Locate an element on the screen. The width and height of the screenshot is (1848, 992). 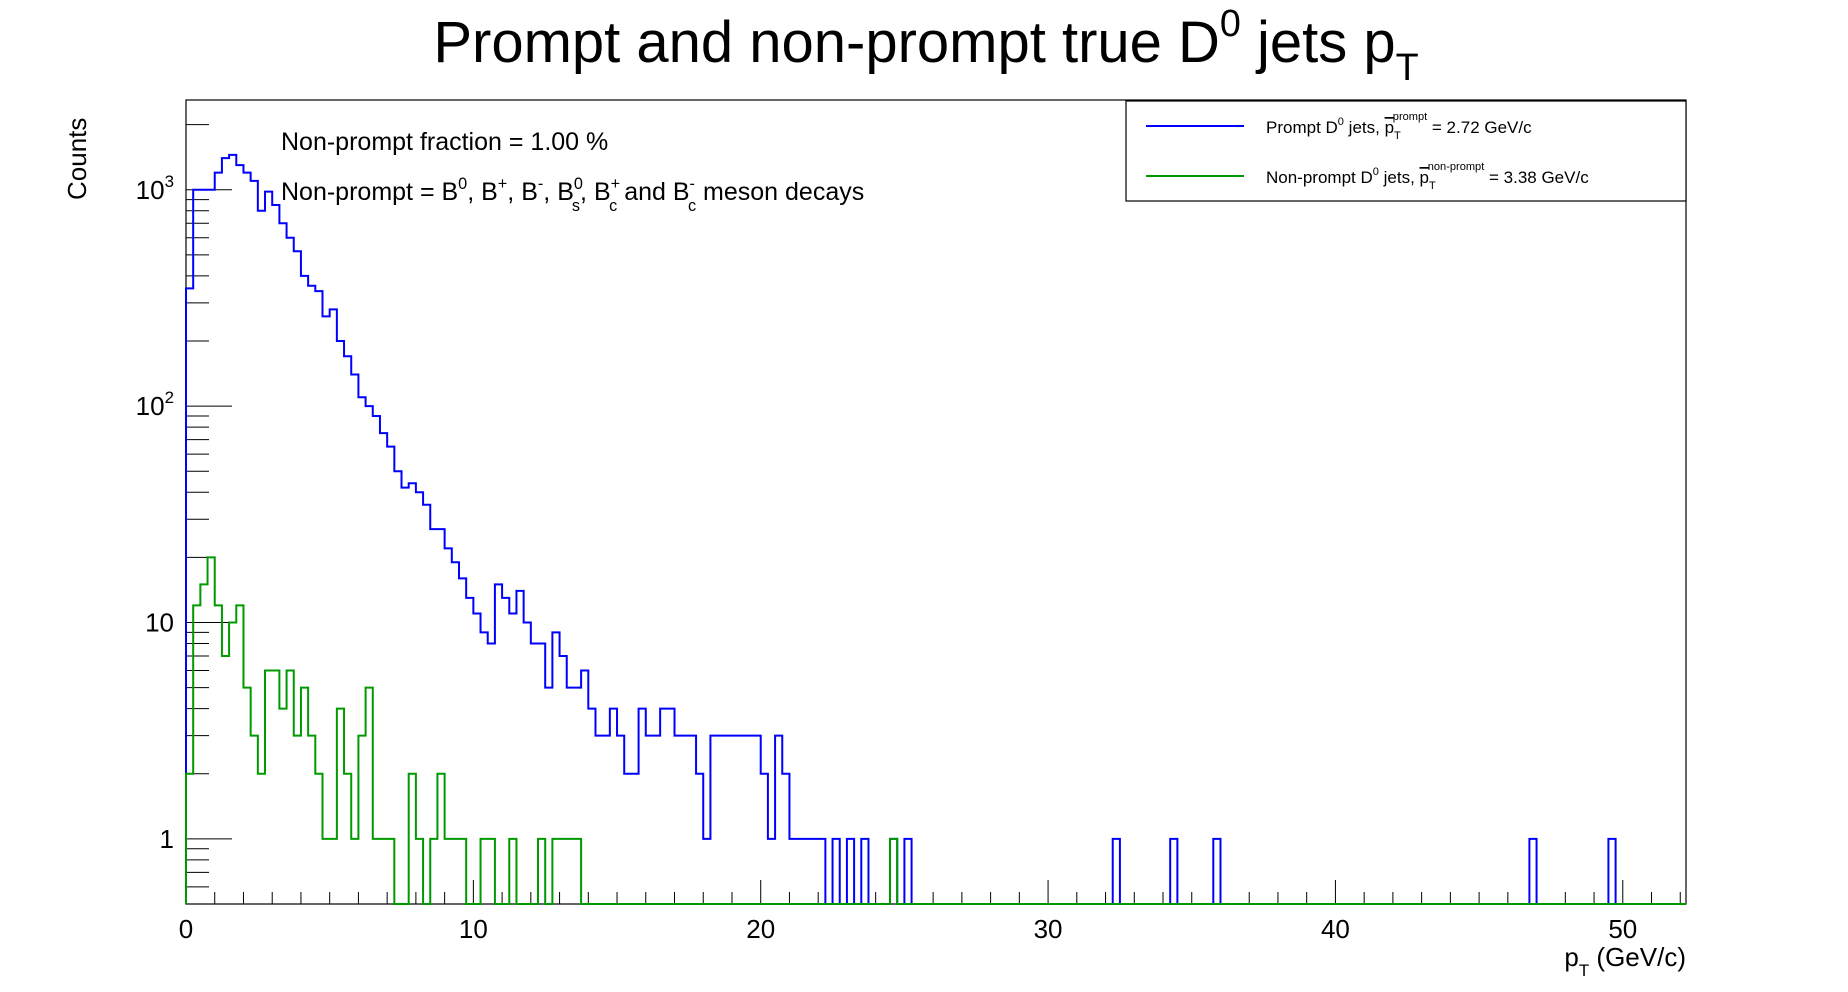
y-tick-label: 10³ is located at coordinates (155, 188).